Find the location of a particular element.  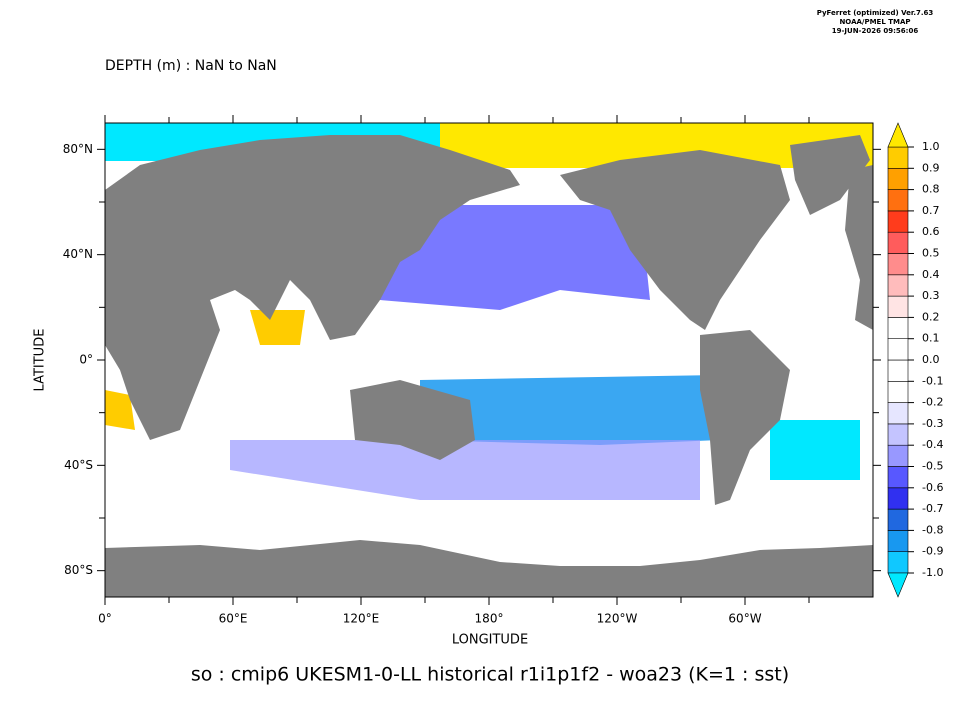

date-label: 19-JUN-2026 09:56:06 is located at coordinates (875, 31).